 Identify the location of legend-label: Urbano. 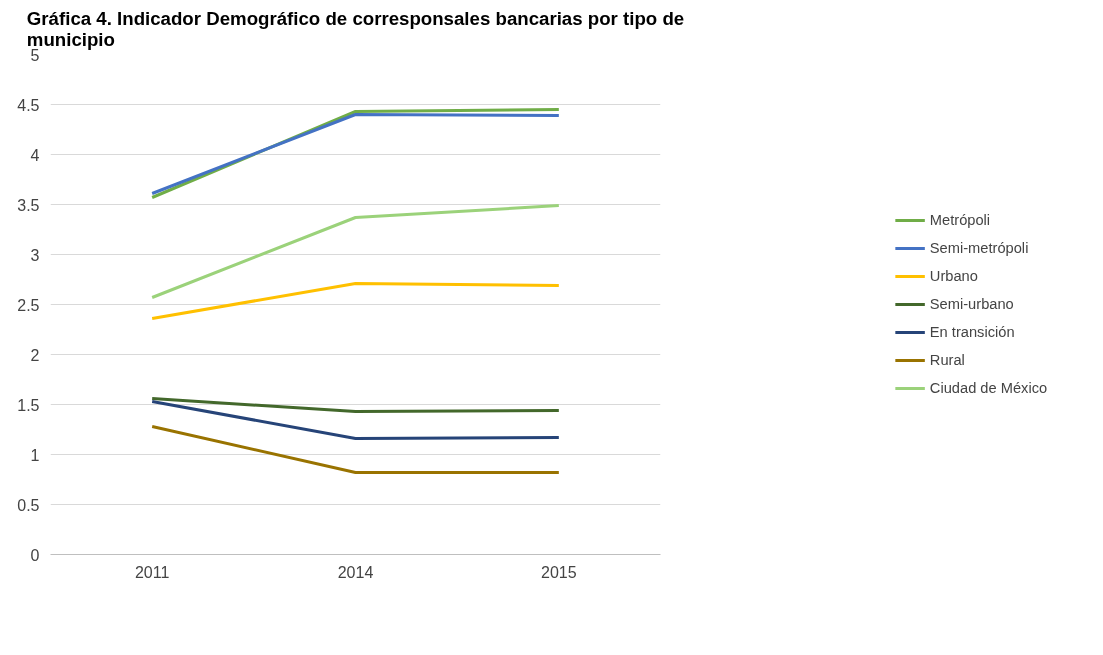
(953, 276).